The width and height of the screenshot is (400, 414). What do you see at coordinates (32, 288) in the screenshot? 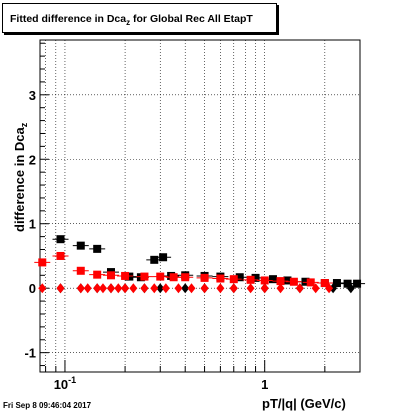
I see `y-tick-label: 0` at bounding box center [32, 288].